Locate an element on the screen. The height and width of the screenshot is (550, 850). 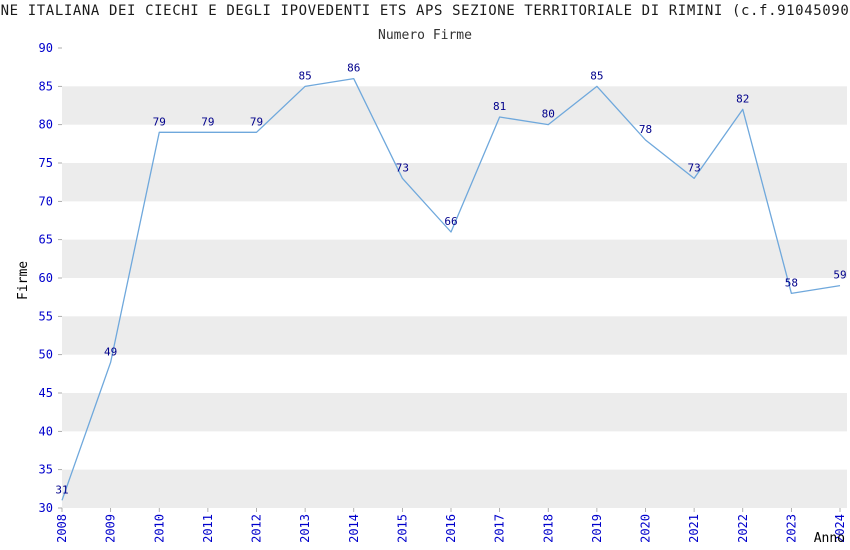
x-tick-label: 2020 is located at coordinates (646, 528).